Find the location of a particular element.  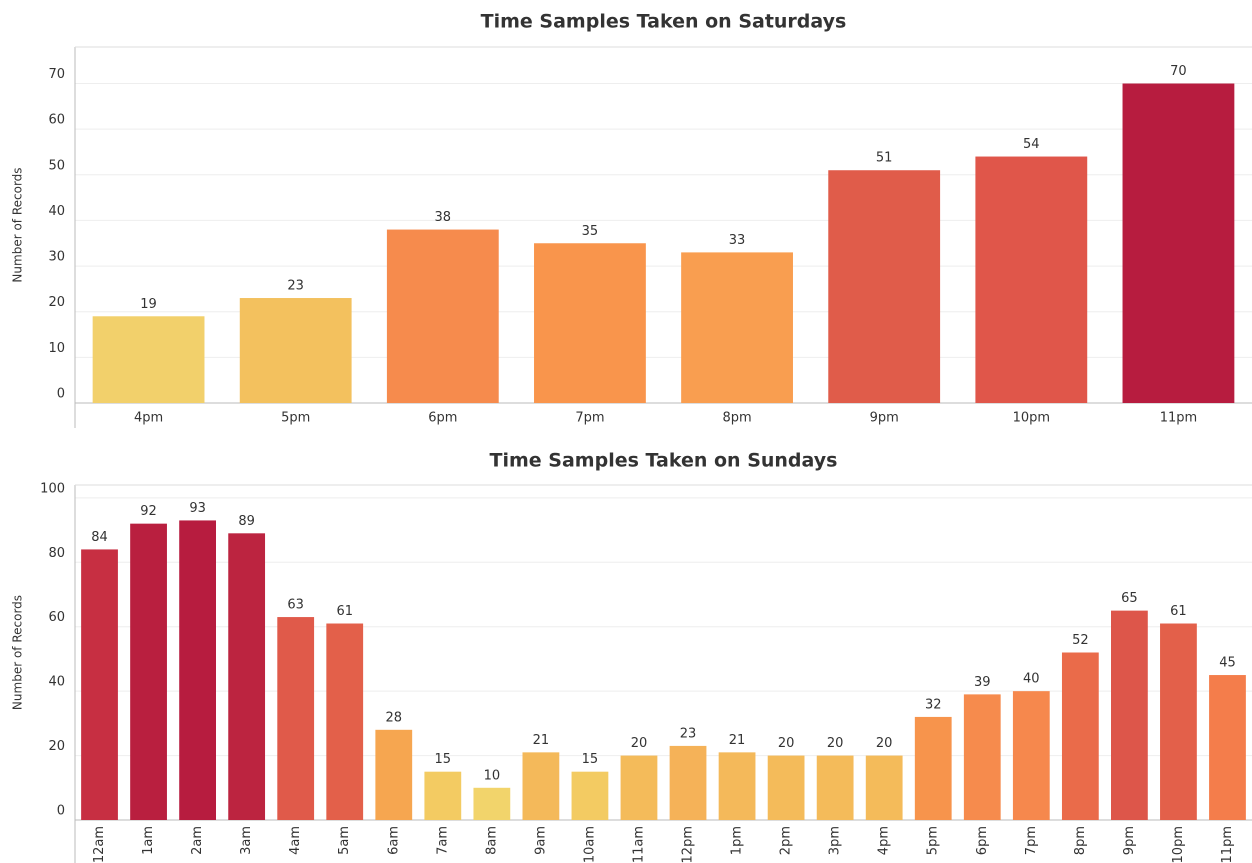

y-axis-title: Number of Records is located at coordinates (18, 652).